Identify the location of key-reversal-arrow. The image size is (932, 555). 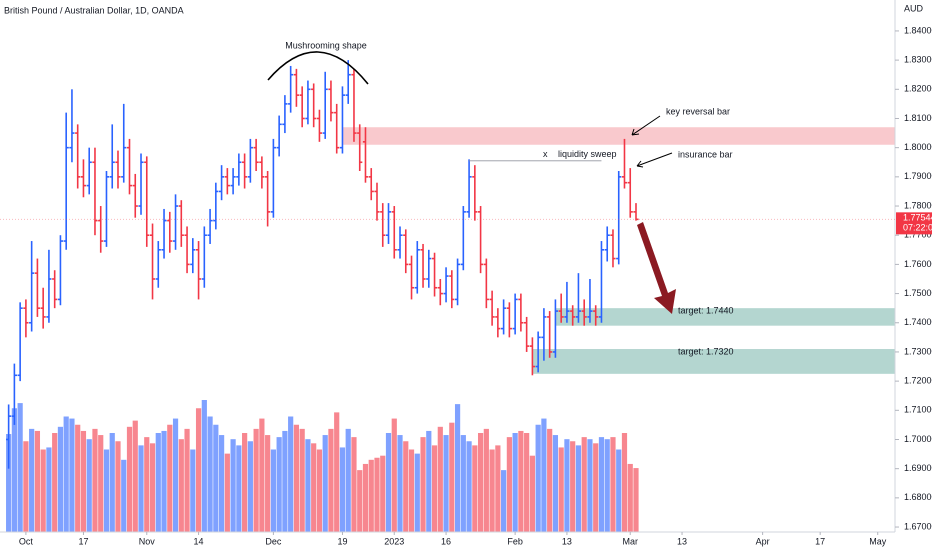
(646, 125).